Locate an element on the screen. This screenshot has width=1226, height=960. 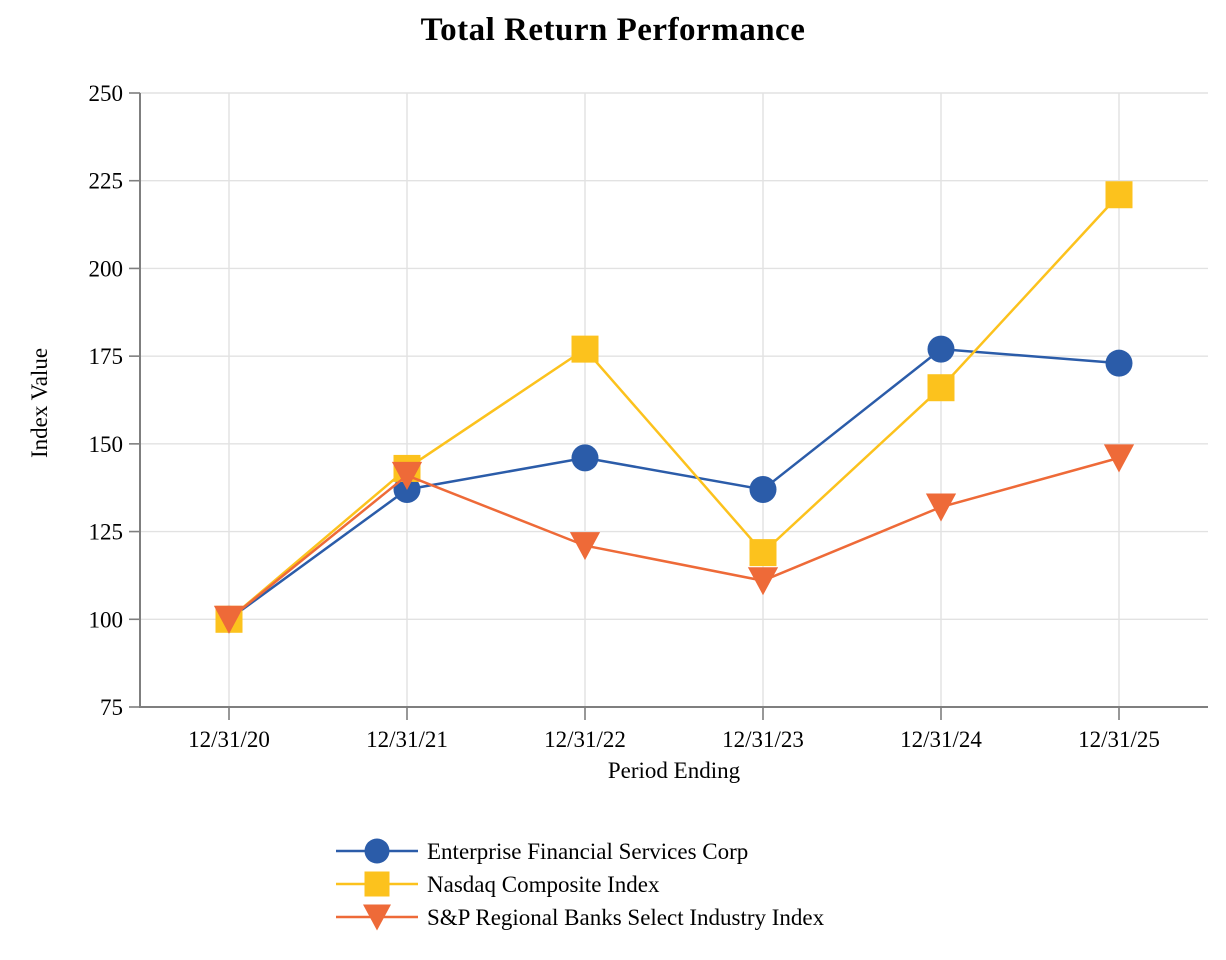
y-tick-label: 250 is located at coordinates (106, 93).